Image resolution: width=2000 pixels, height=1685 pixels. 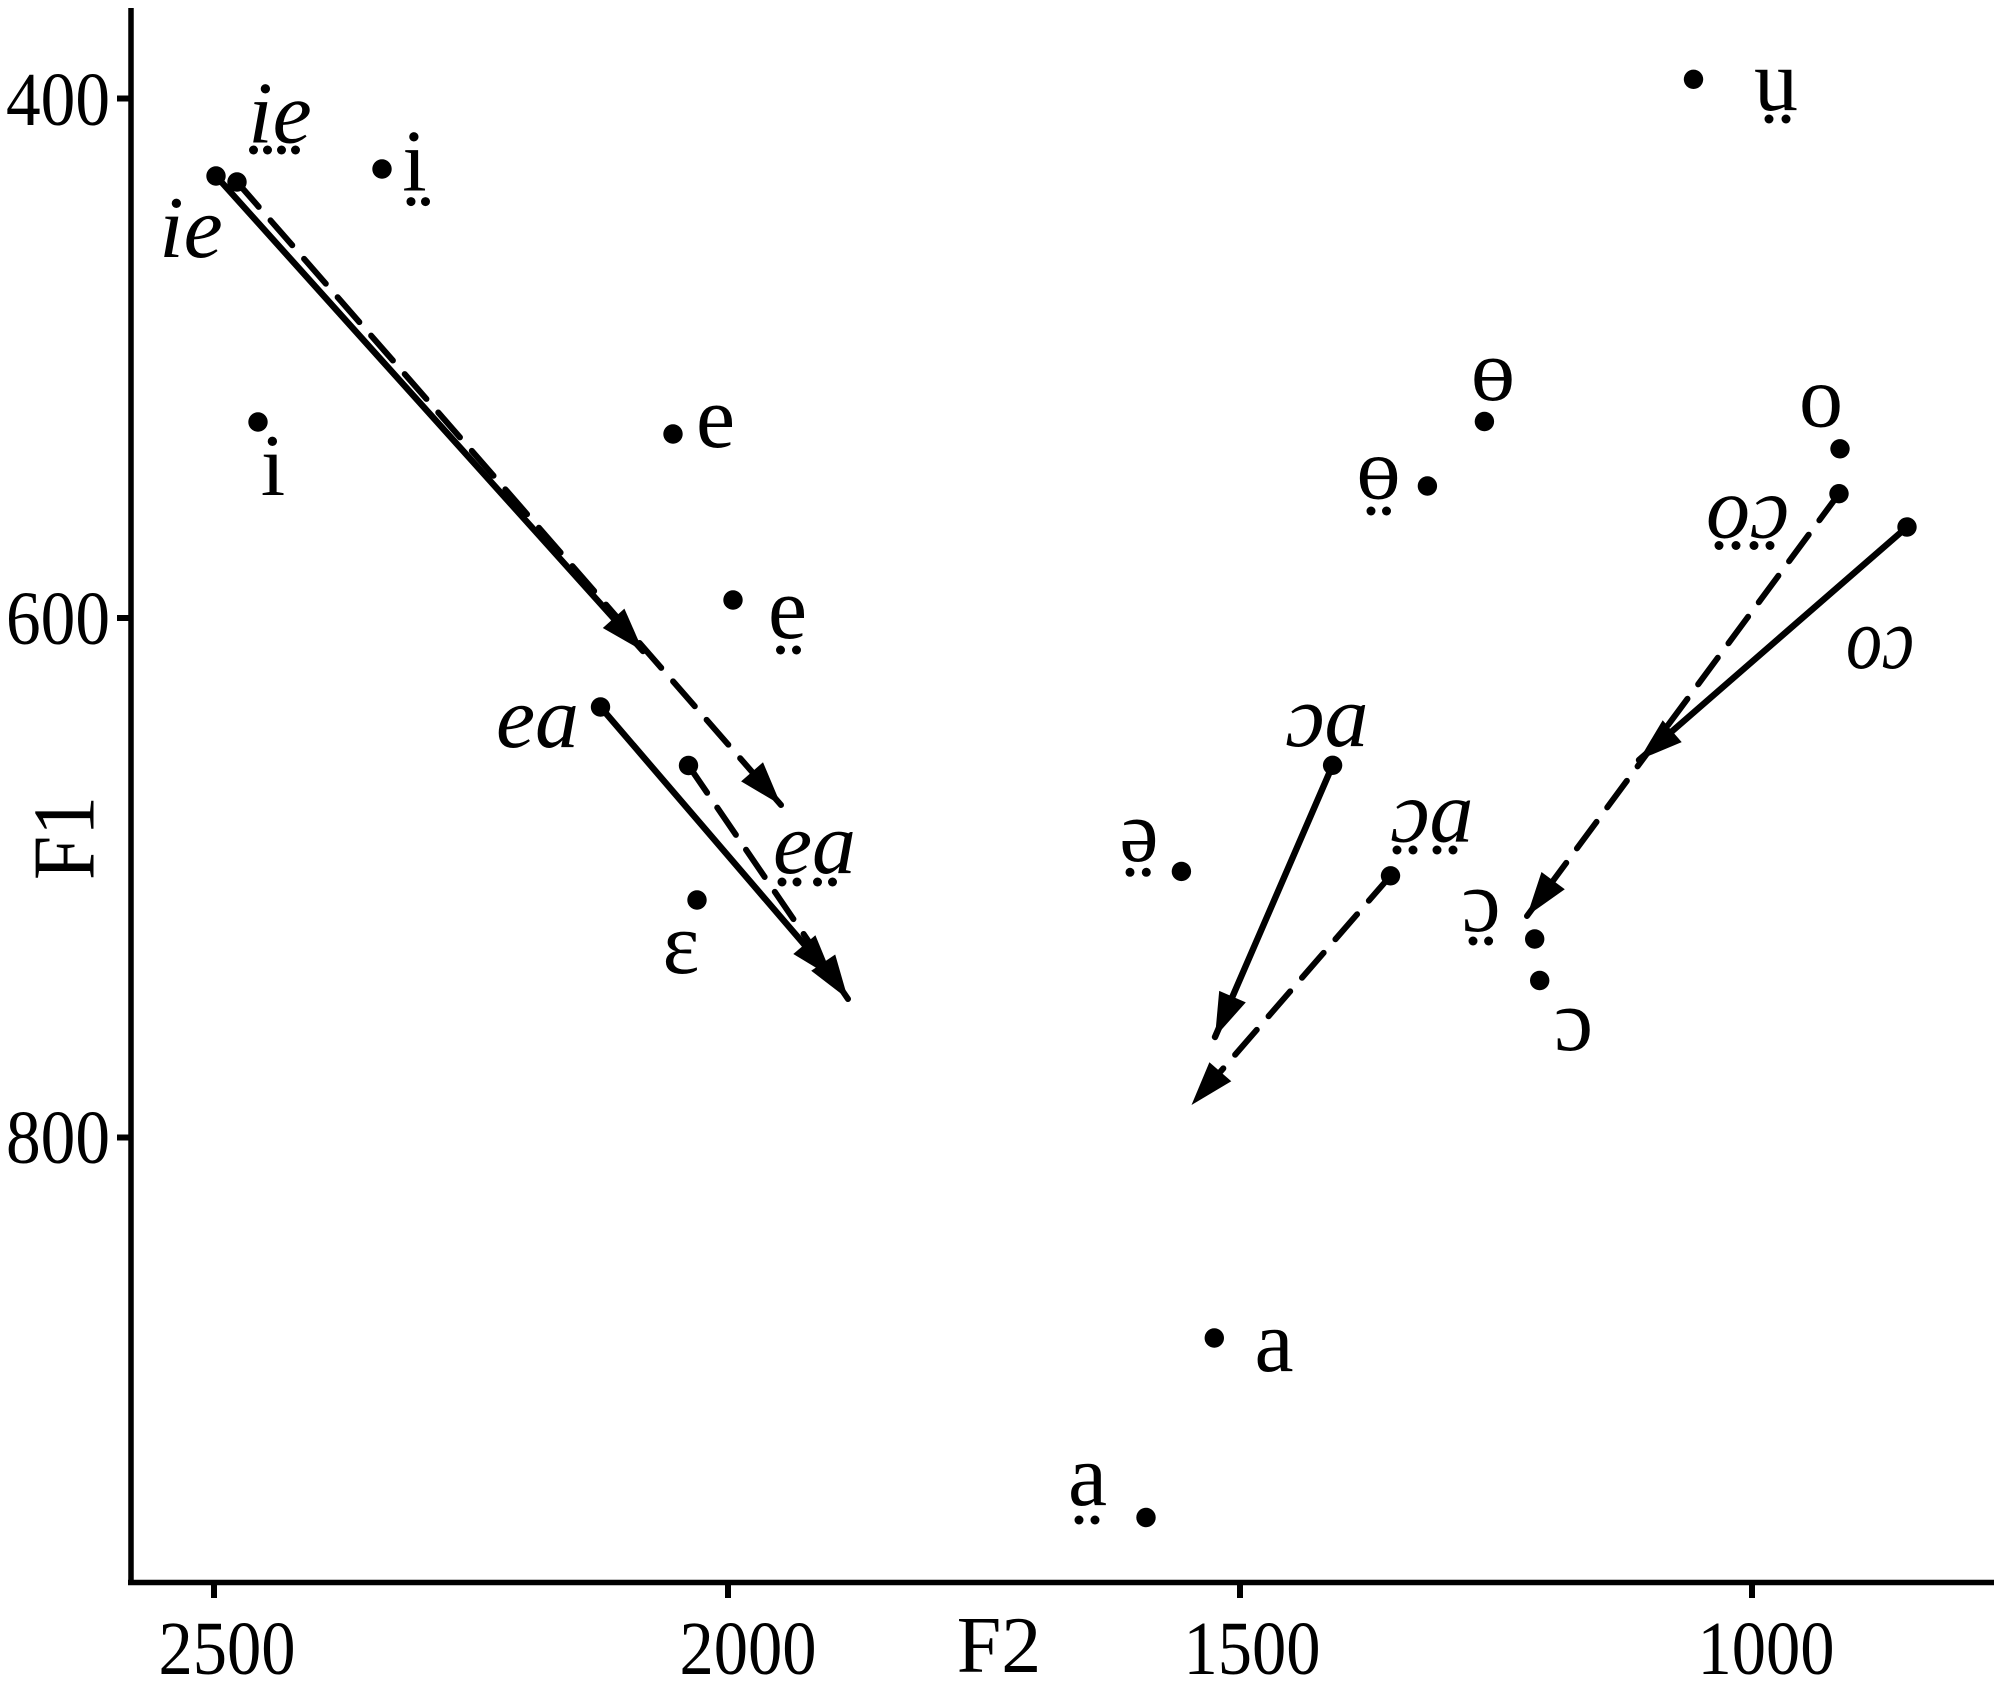 I want to click on svg-text: ie, so click(x=191, y=228).